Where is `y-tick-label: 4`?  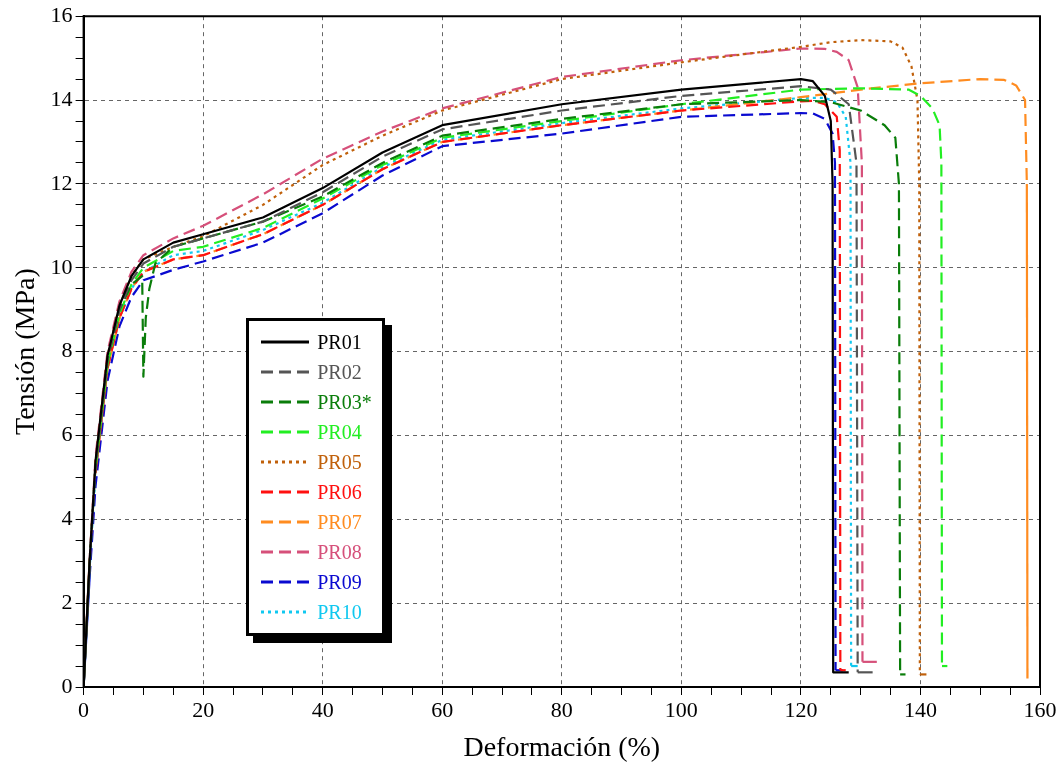
y-tick-label: 4 is located at coordinates (67, 518).